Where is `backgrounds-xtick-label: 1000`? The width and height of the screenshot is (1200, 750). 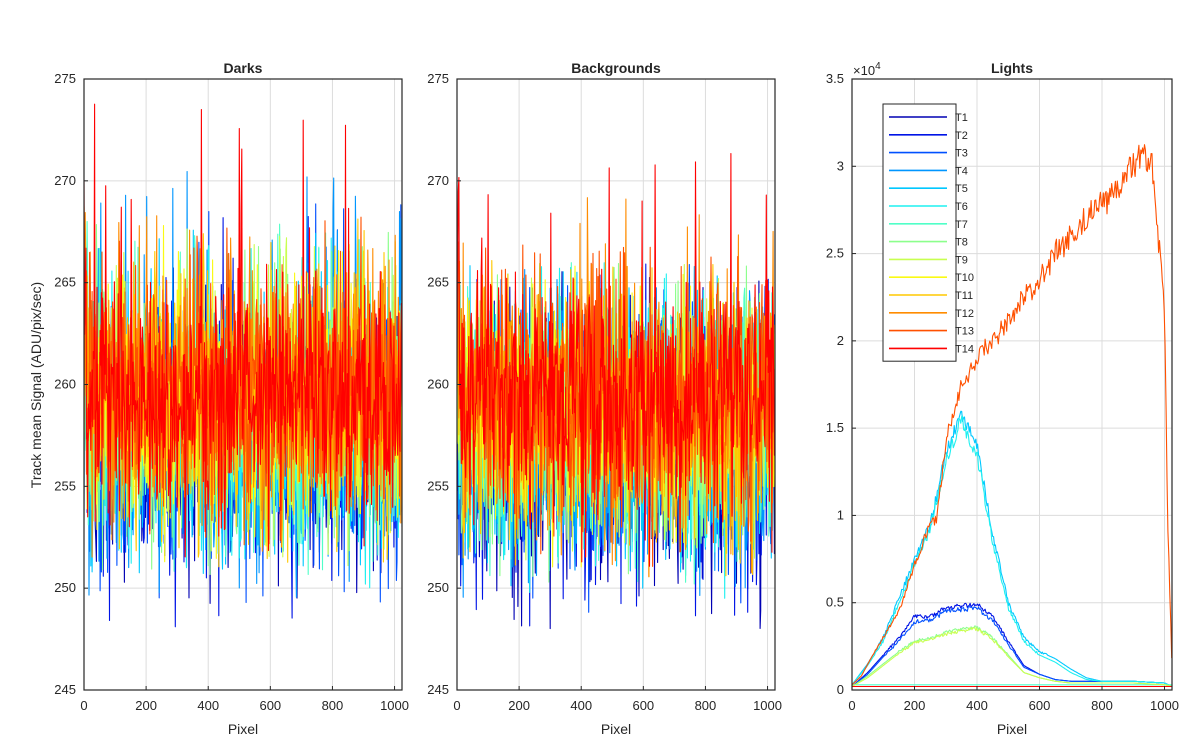 backgrounds-xtick-label: 1000 is located at coordinates (767, 705).